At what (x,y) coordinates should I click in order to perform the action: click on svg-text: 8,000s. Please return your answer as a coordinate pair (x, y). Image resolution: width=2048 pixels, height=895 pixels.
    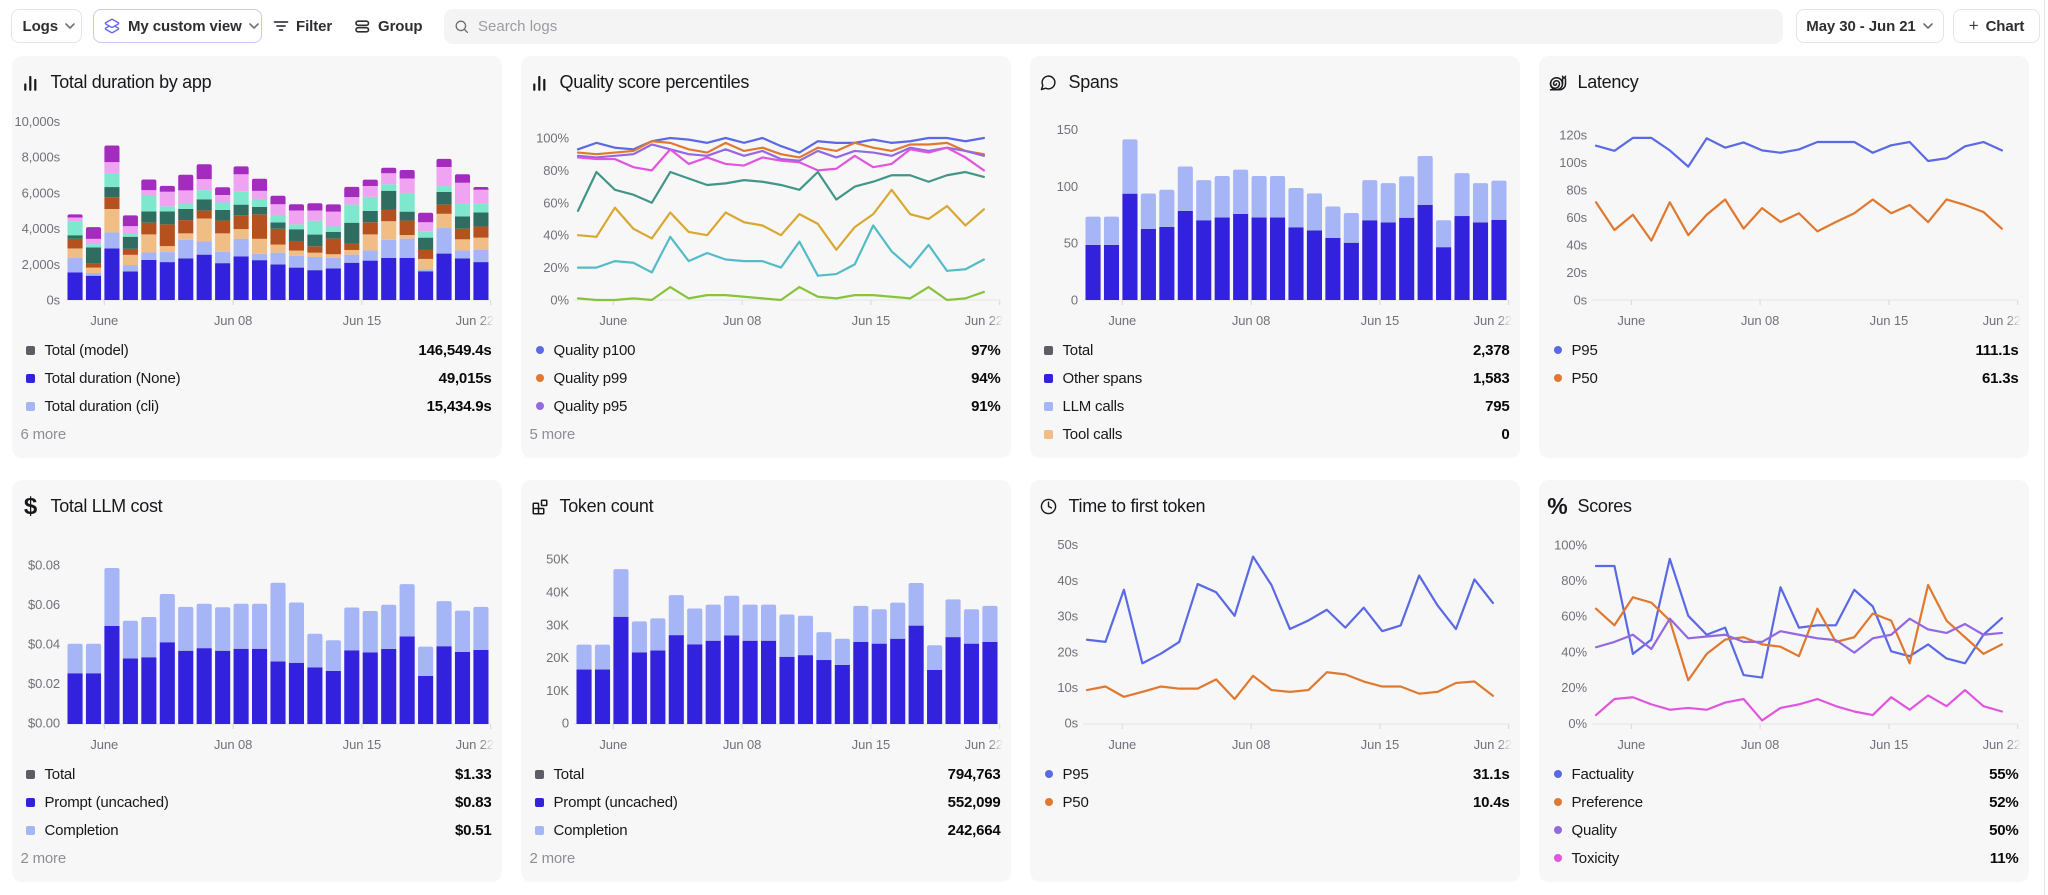
    Looking at the image, I should click on (40, 157).